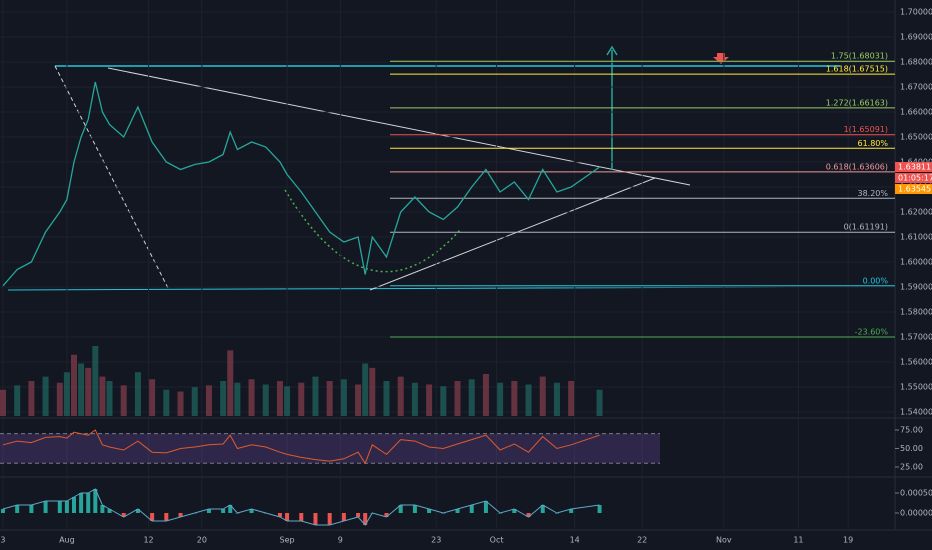  Describe the element at coordinates (330, 448) in the screenshot. I see `rsi-band` at that location.